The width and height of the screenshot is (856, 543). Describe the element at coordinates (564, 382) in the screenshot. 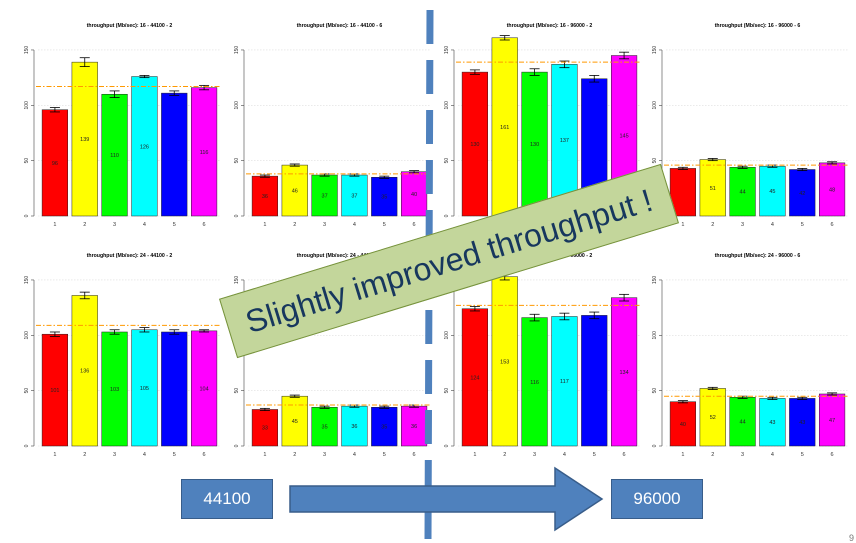

I see `bar-value-label: 117` at that location.